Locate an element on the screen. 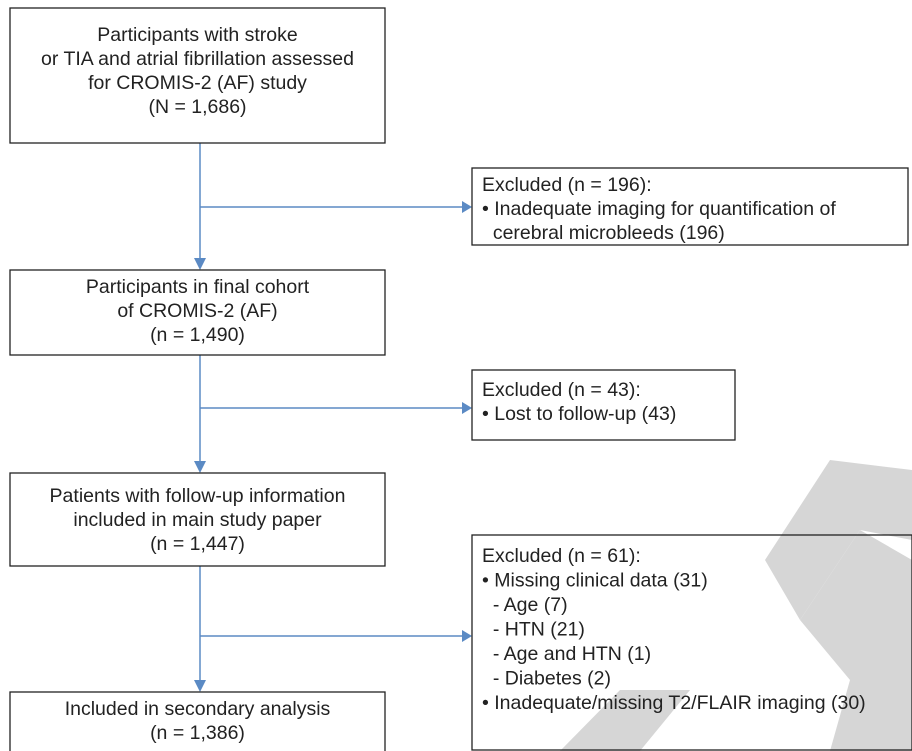  box-text: - Age (7) is located at coordinates (525, 605).